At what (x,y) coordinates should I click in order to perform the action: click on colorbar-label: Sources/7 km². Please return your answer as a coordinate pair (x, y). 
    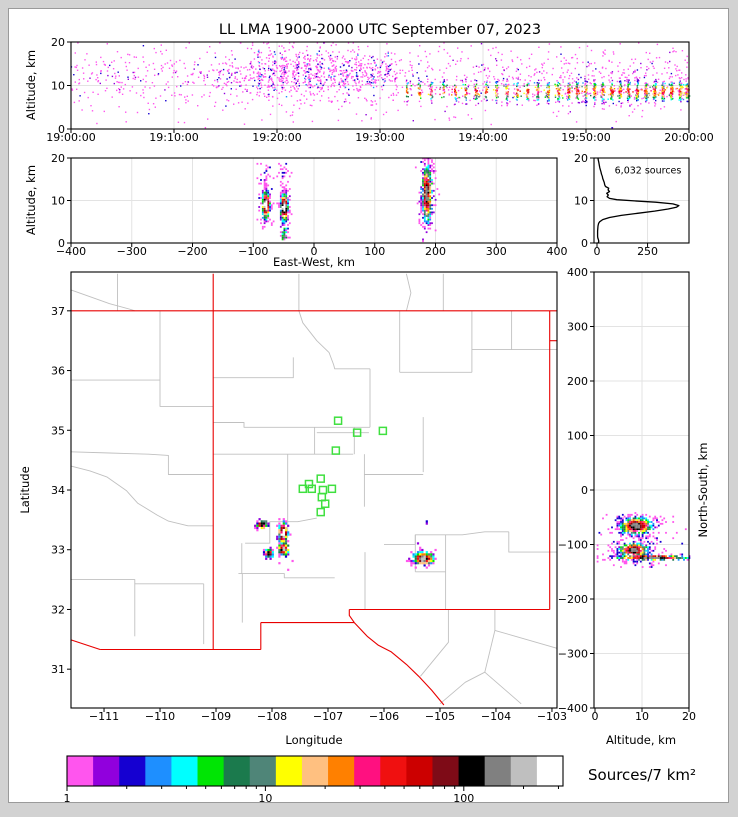
    Looking at the image, I should click on (642, 775).